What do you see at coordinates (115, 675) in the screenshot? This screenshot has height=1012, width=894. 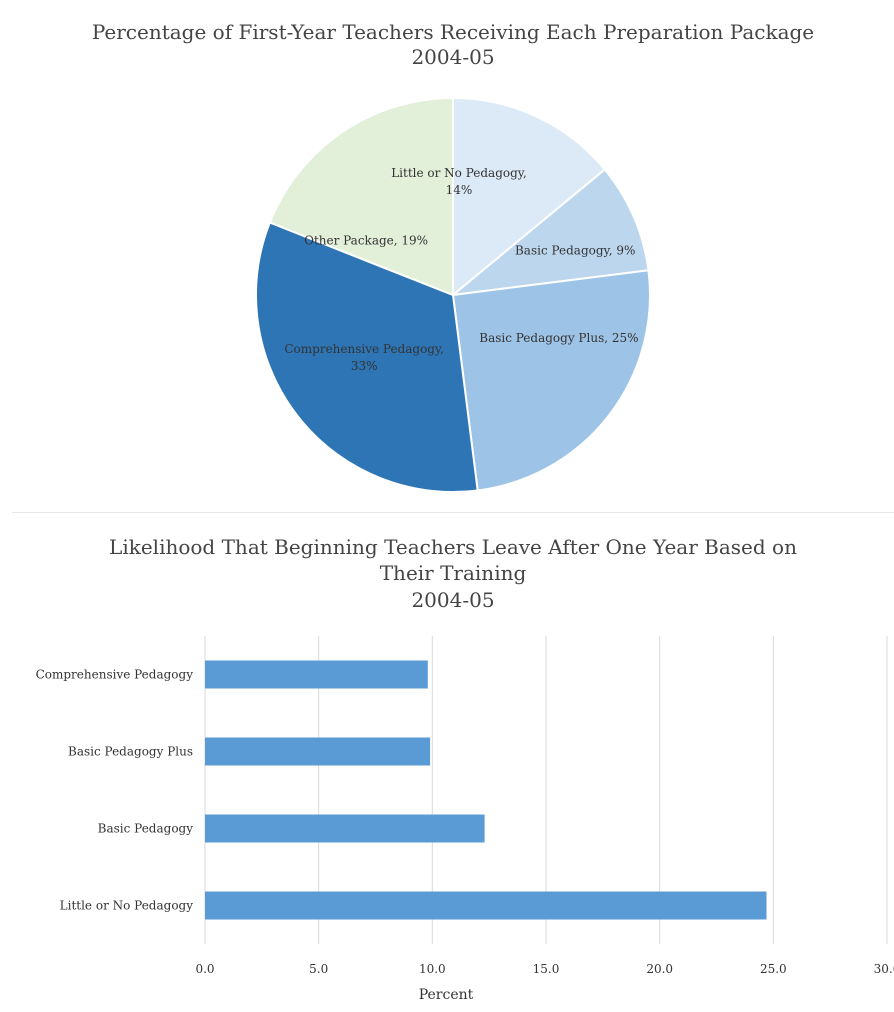 I see `y-category-label: Comprehensive Pedagogy` at bounding box center [115, 675].